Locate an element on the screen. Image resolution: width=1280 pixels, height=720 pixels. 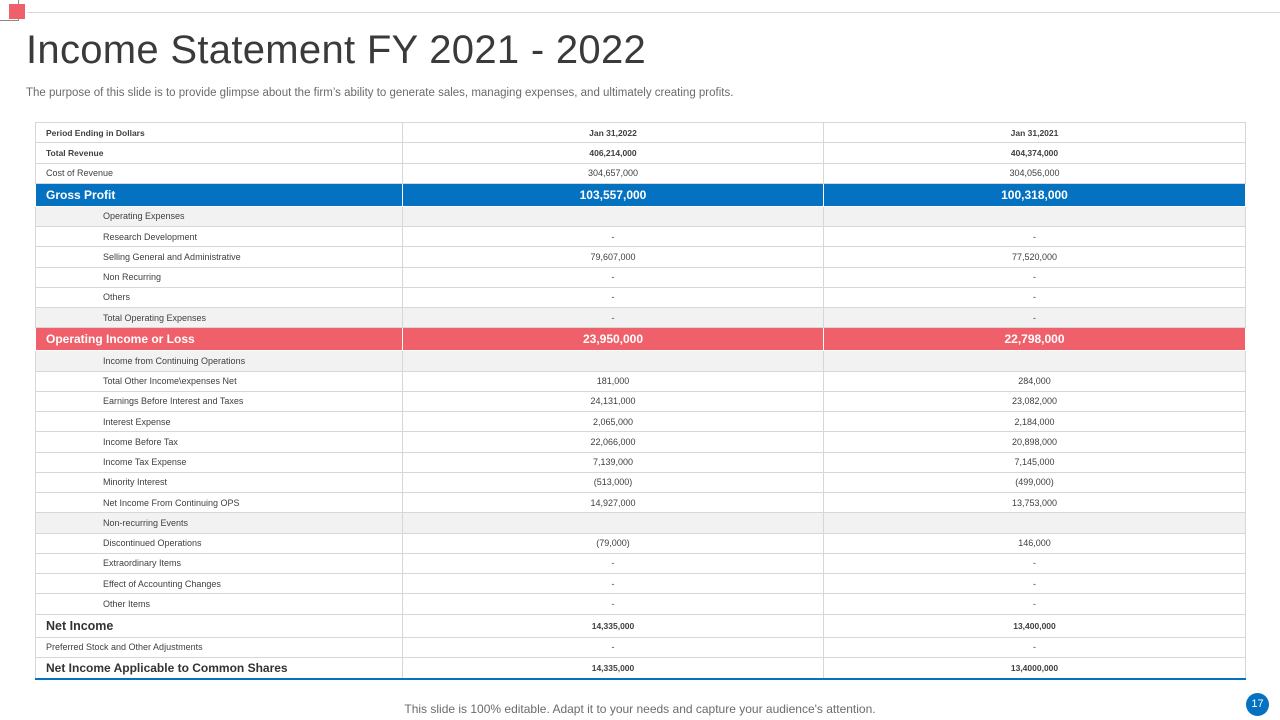
row-label: Gross Profit is located at coordinates (219, 194).